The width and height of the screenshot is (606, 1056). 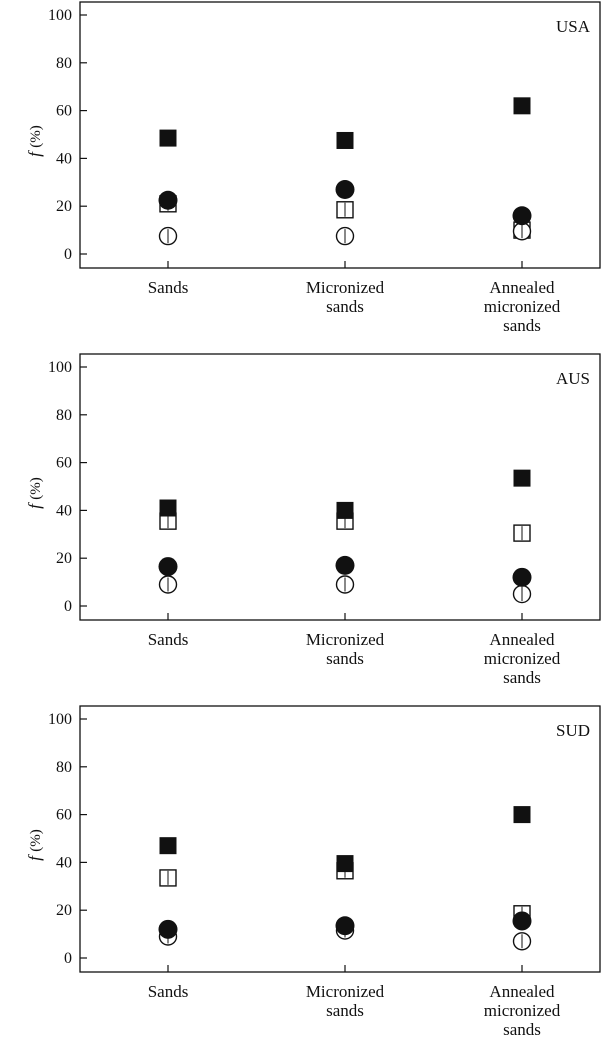 I want to click on panel-label-aus: AUS, so click(x=573, y=378).